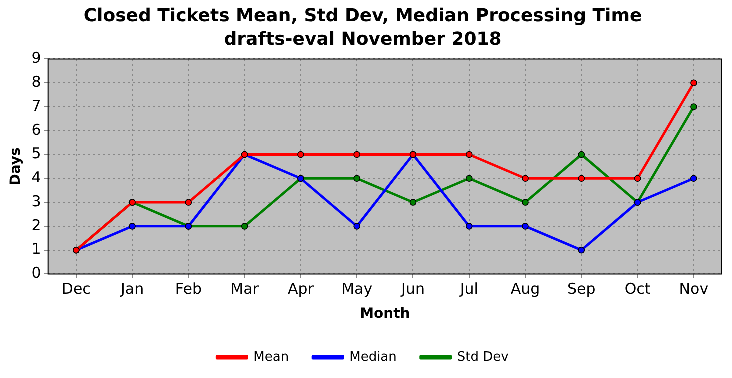 Image resolution: width=732 pixels, height=378 pixels. I want to click on y-tick-label: 9, so click(37, 58).